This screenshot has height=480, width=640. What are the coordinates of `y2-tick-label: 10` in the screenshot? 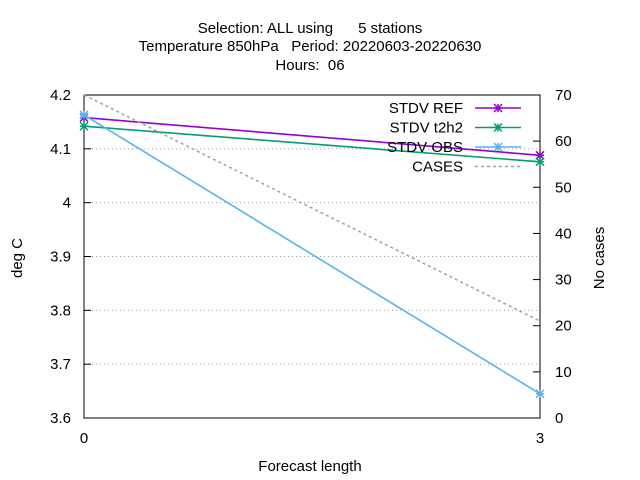 It's located at (563, 372).